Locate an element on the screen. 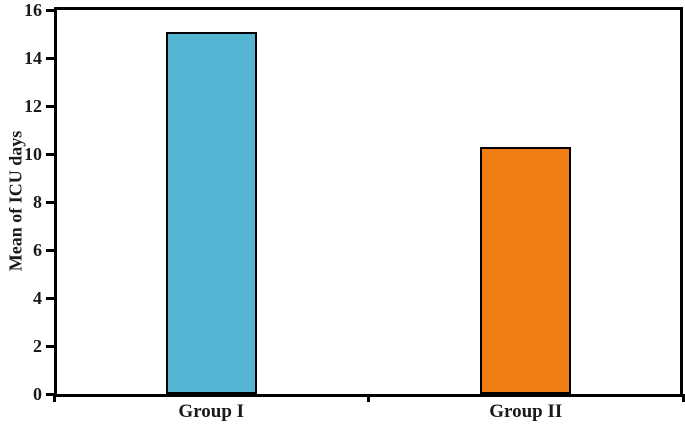  y-tick-label: 4 is located at coordinates (37, 298).